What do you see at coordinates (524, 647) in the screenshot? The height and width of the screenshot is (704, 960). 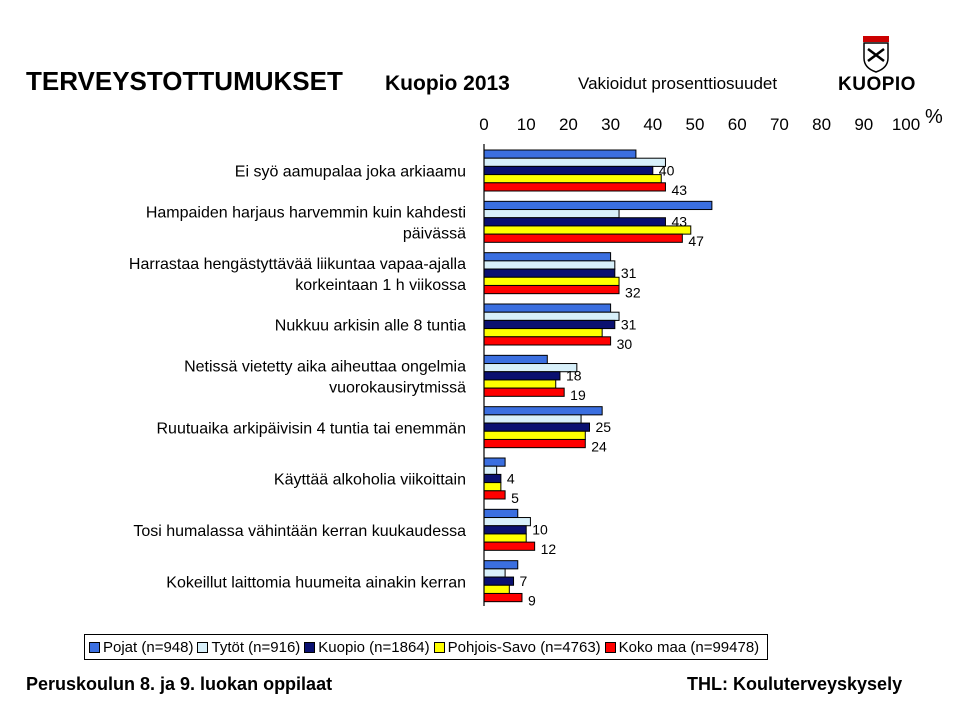 I see `legend-label: Pohjois-Savo (n=4763)` at bounding box center [524, 647].